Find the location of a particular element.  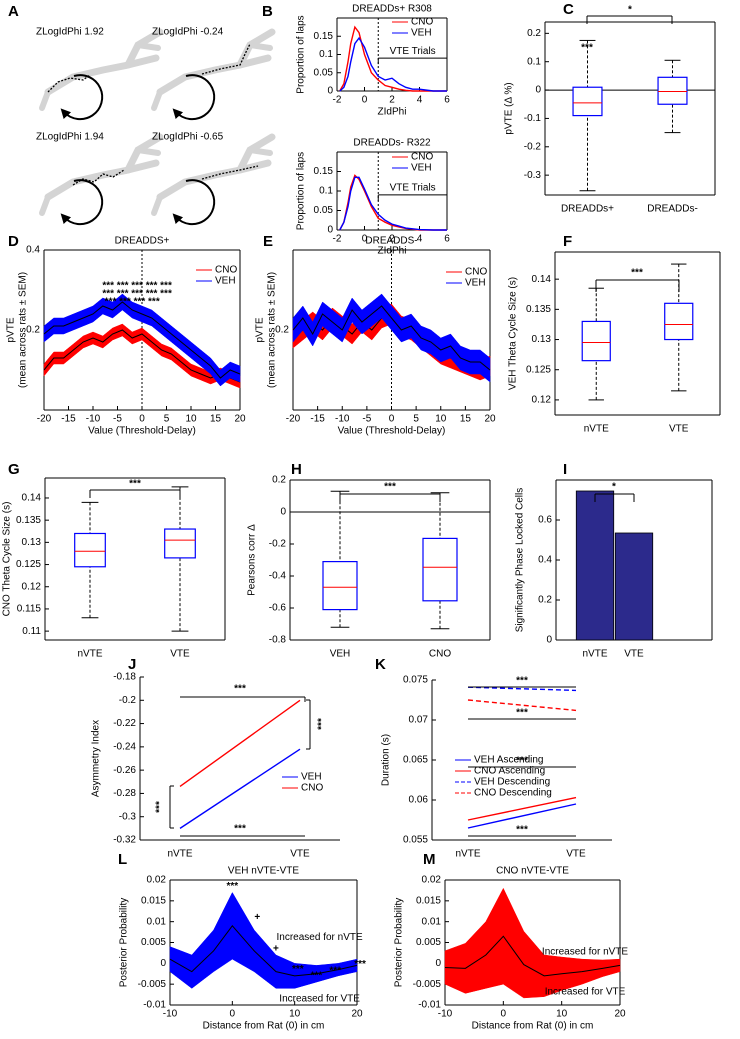

y-tick-label: -0.1 is located at coordinates (533, 118).